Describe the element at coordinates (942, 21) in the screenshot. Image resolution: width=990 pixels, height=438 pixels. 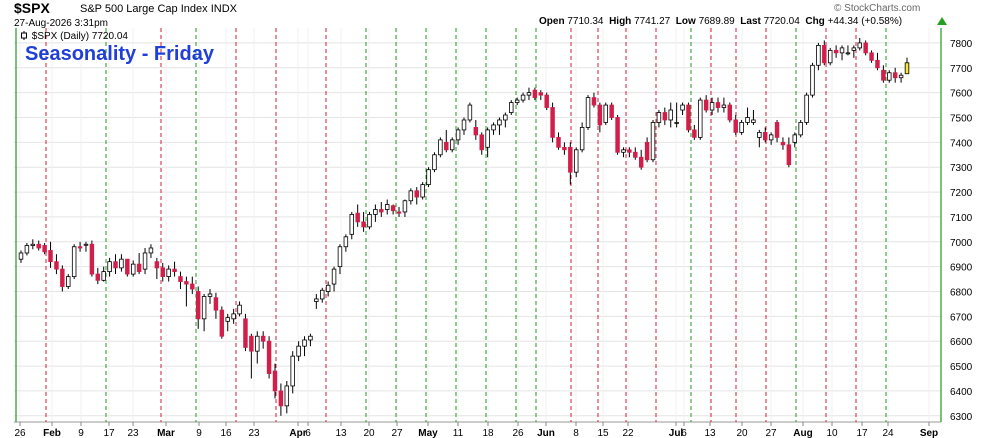
I see `up-arrow-icon` at that location.